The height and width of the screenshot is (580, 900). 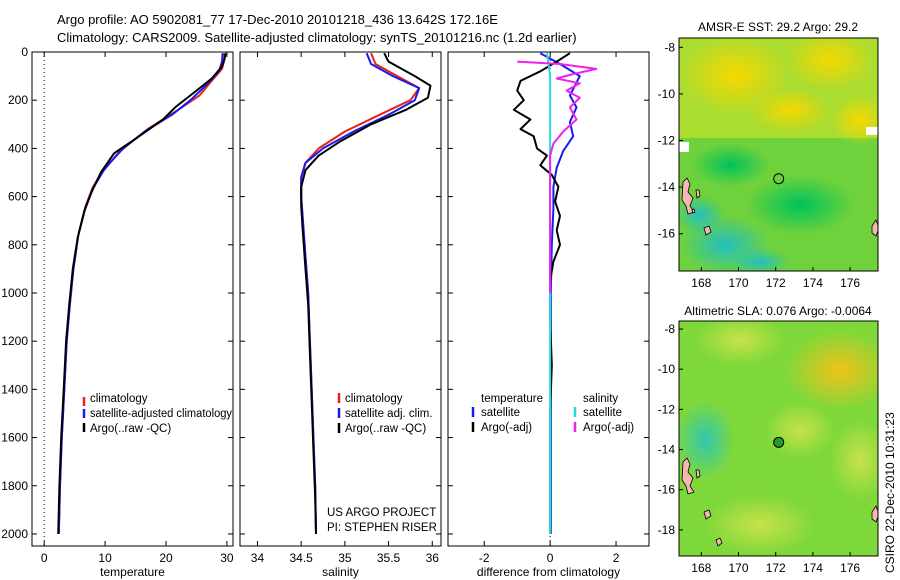 What do you see at coordinates (557, 176) in the screenshot?
I see `series-line-salinity-argo-adj` at bounding box center [557, 176].